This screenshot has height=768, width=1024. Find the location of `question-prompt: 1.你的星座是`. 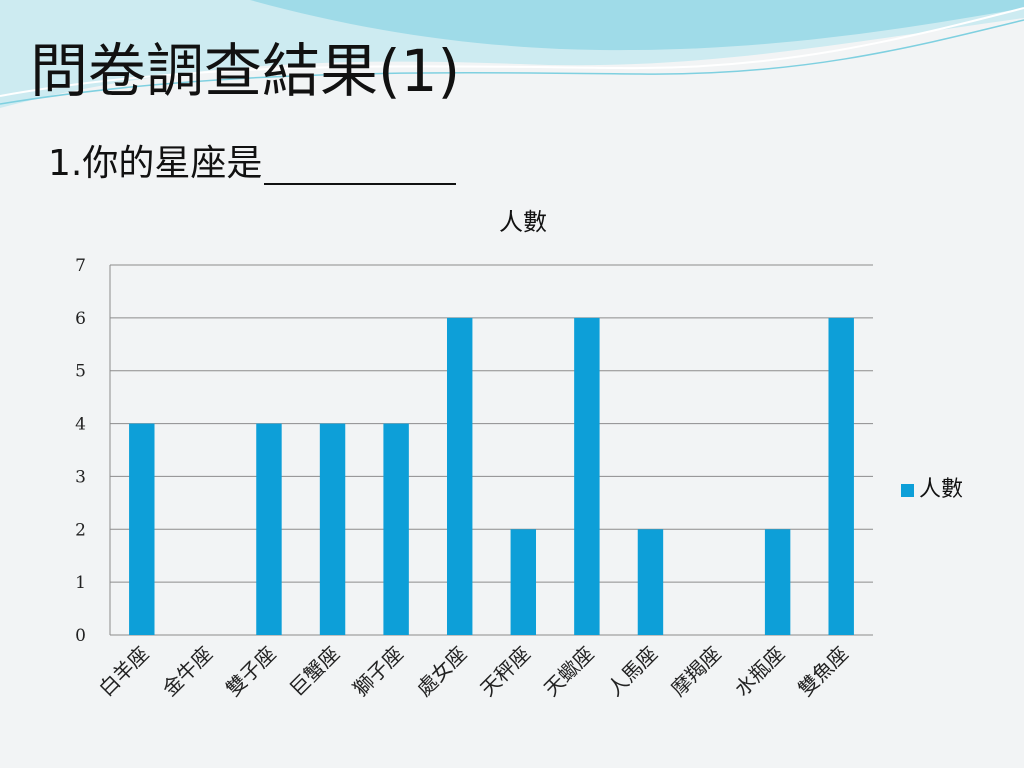

question-prompt: 1.你的星座是 is located at coordinates (252, 164).